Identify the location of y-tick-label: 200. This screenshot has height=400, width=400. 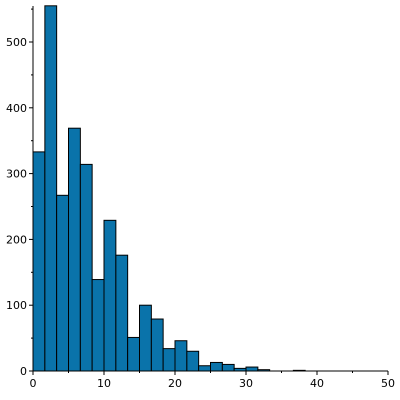
(16, 239).